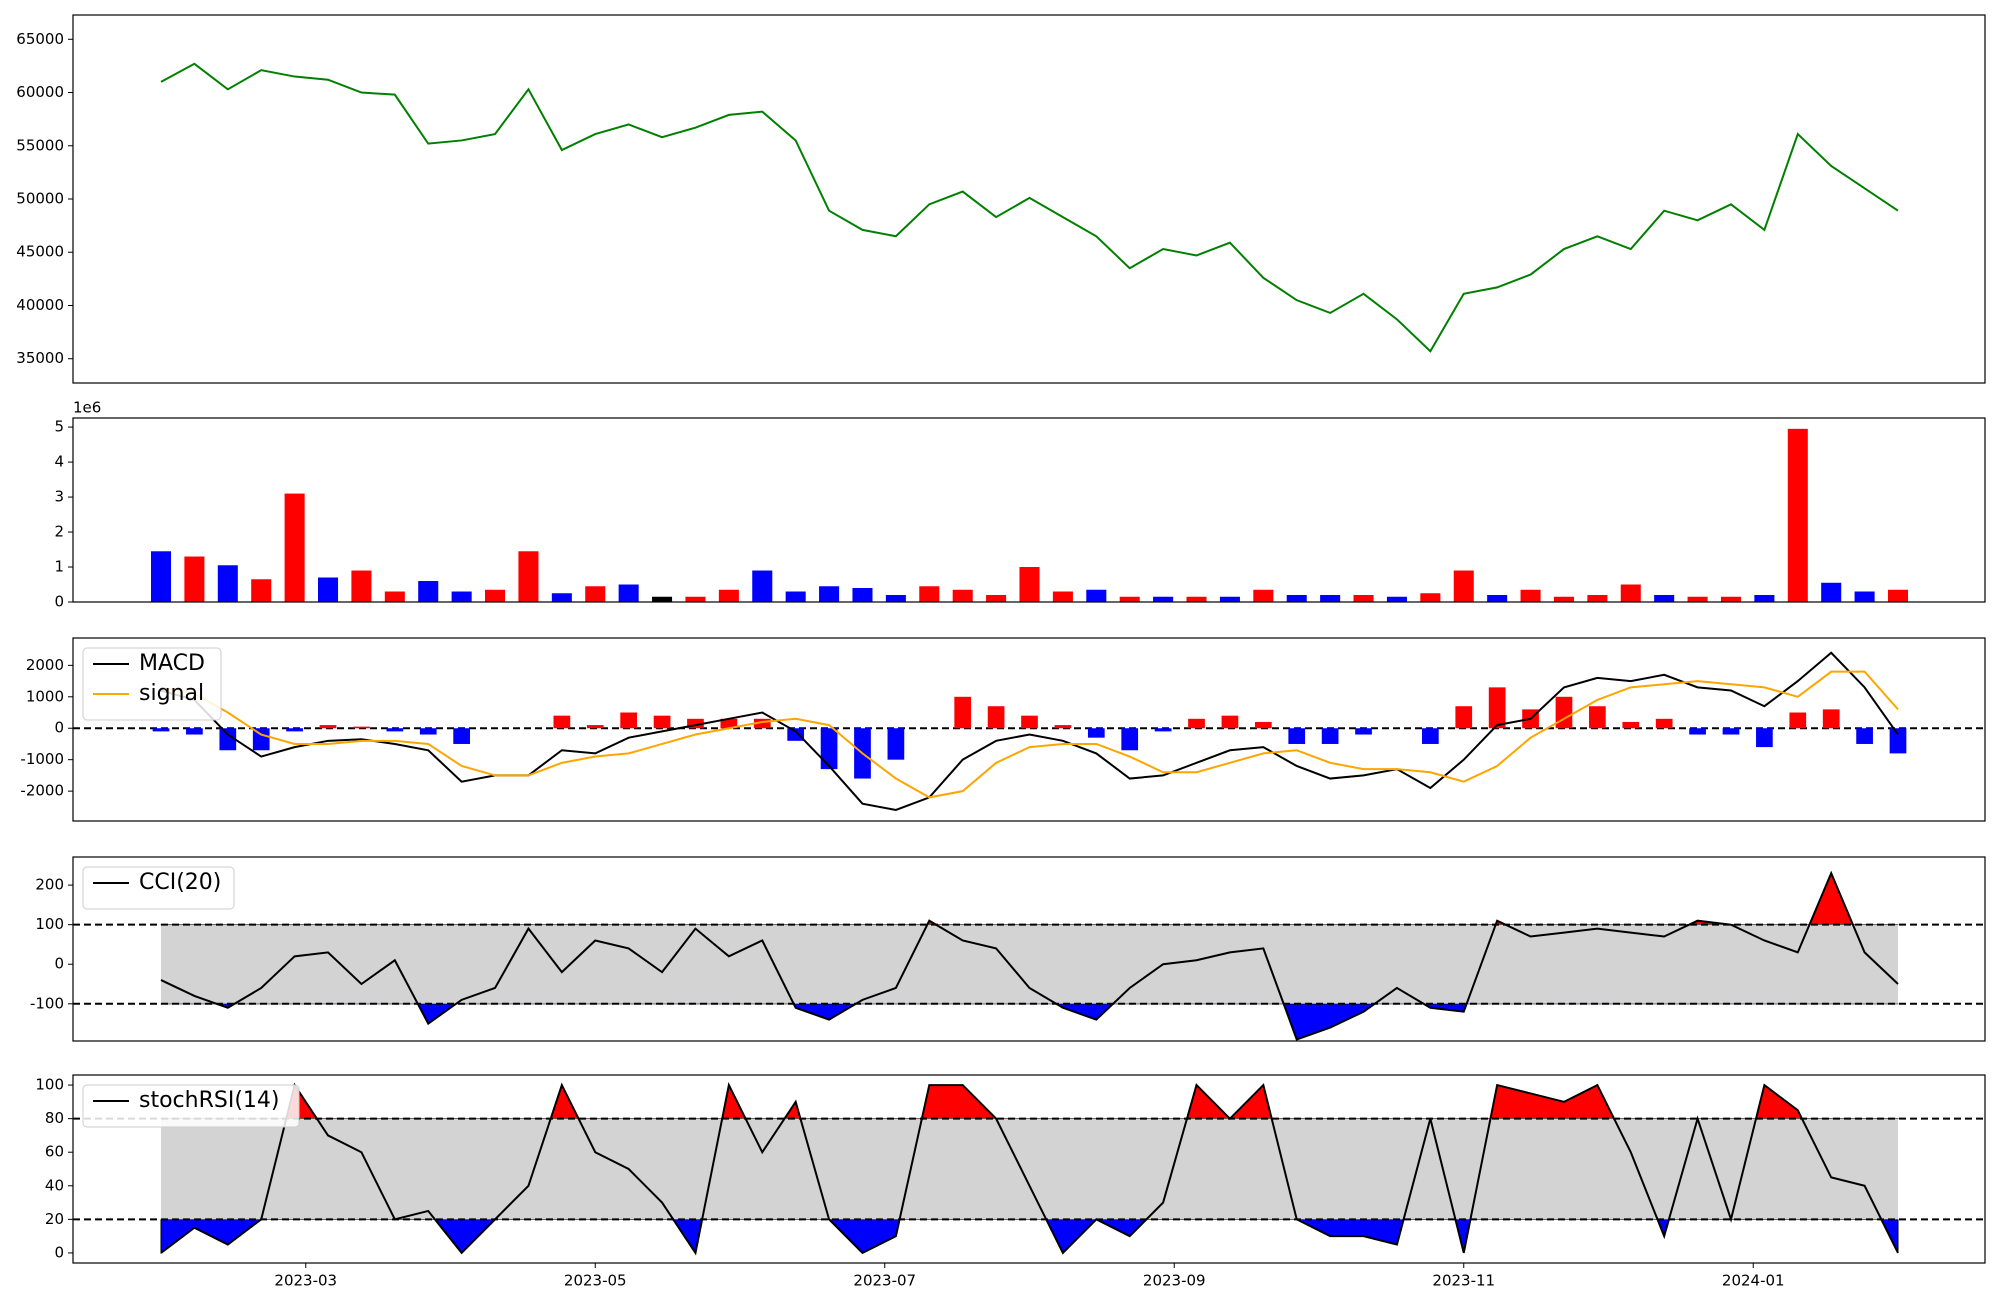 The height and width of the screenshot is (1300, 2000). What do you see at coordinates (40, 252) in the screenshot?
I see `y-tick-label: 45000` at bounding box center [40, 252].